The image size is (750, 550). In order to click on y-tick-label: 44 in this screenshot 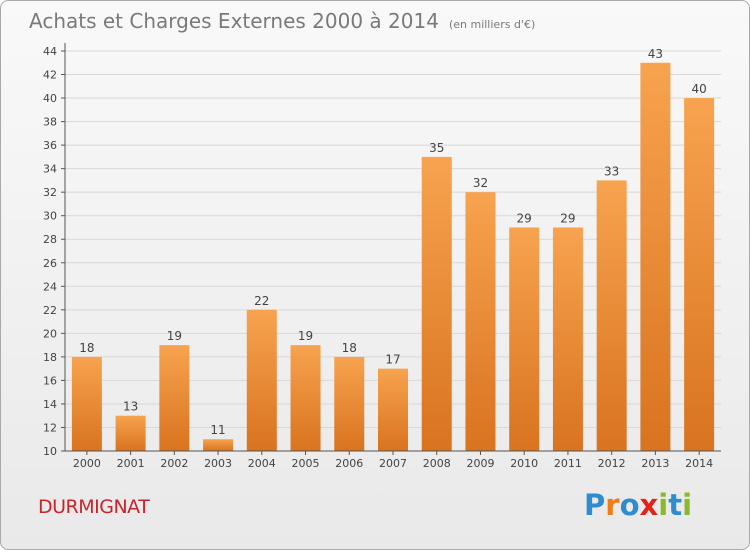, I will do `click(50, 51)`.